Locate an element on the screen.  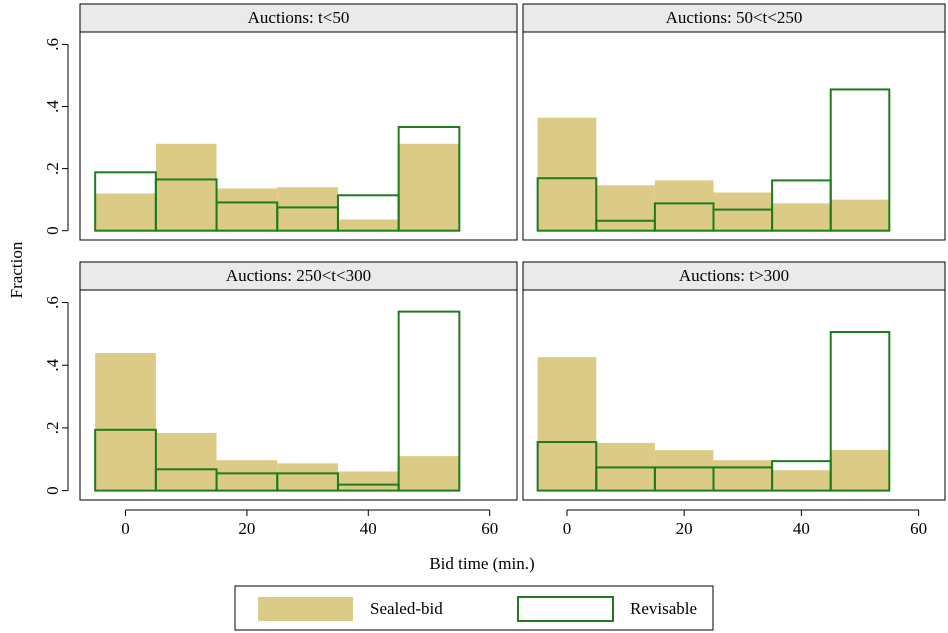
y-axis-label: Fraction is located at coordinates (16, 269).